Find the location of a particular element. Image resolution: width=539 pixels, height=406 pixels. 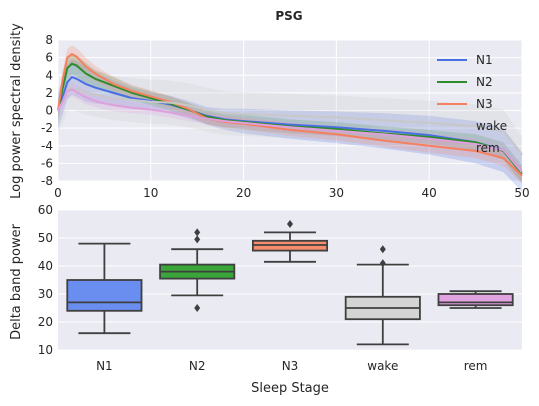

top-y-tick-label: 4 is located at coordinates (49, 75).